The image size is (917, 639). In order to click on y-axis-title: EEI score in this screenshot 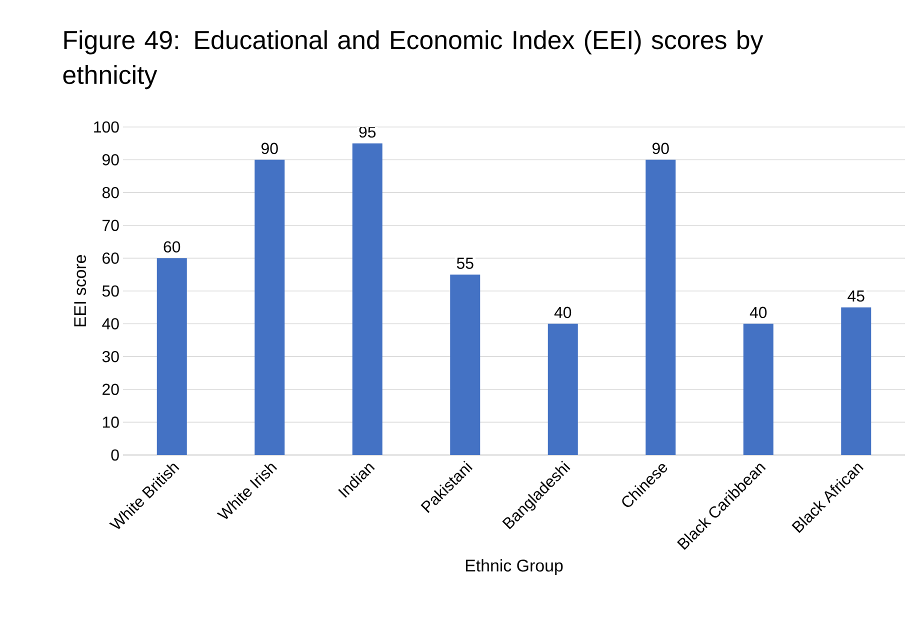, I will do `click(80, 290)`.